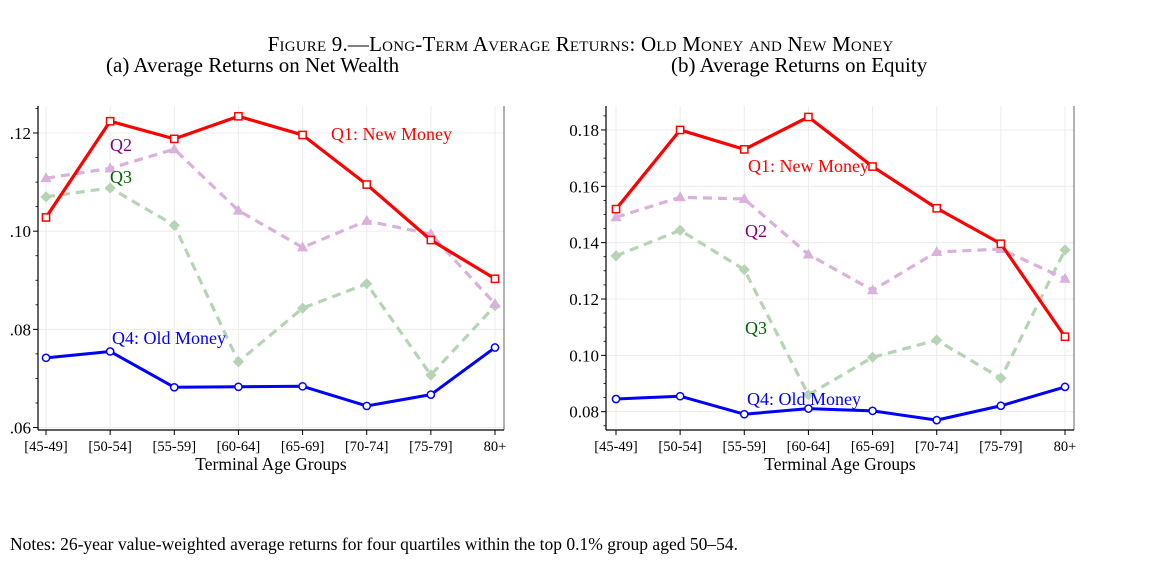 Image resolution: width=1161 pixels, height=585 pixels. What do you see at coordinates (20, 329) in the screenshot?
I see `y-tick-label: .08` at bounding box center [20, 329].